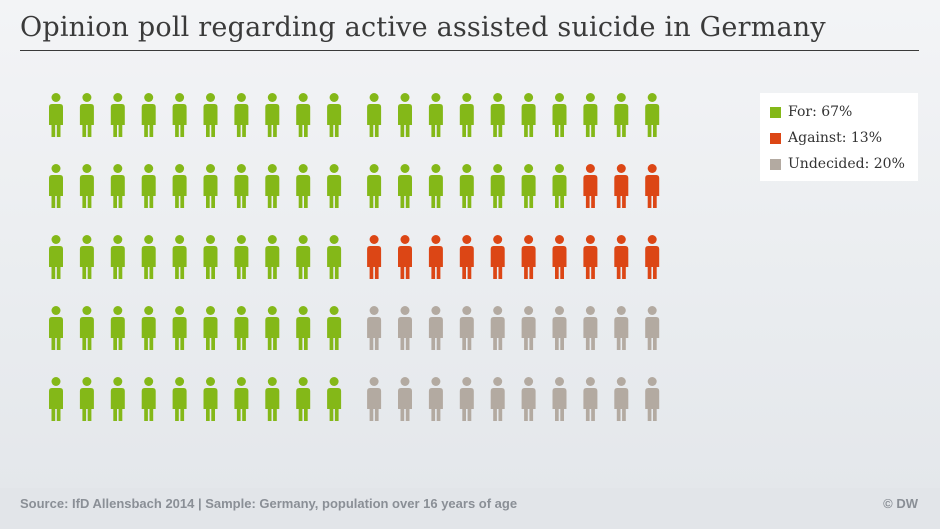  Describe the element at coordinates (844, 138) in the screenshot. I see `legend-item-against: Against: 13%` at that location.